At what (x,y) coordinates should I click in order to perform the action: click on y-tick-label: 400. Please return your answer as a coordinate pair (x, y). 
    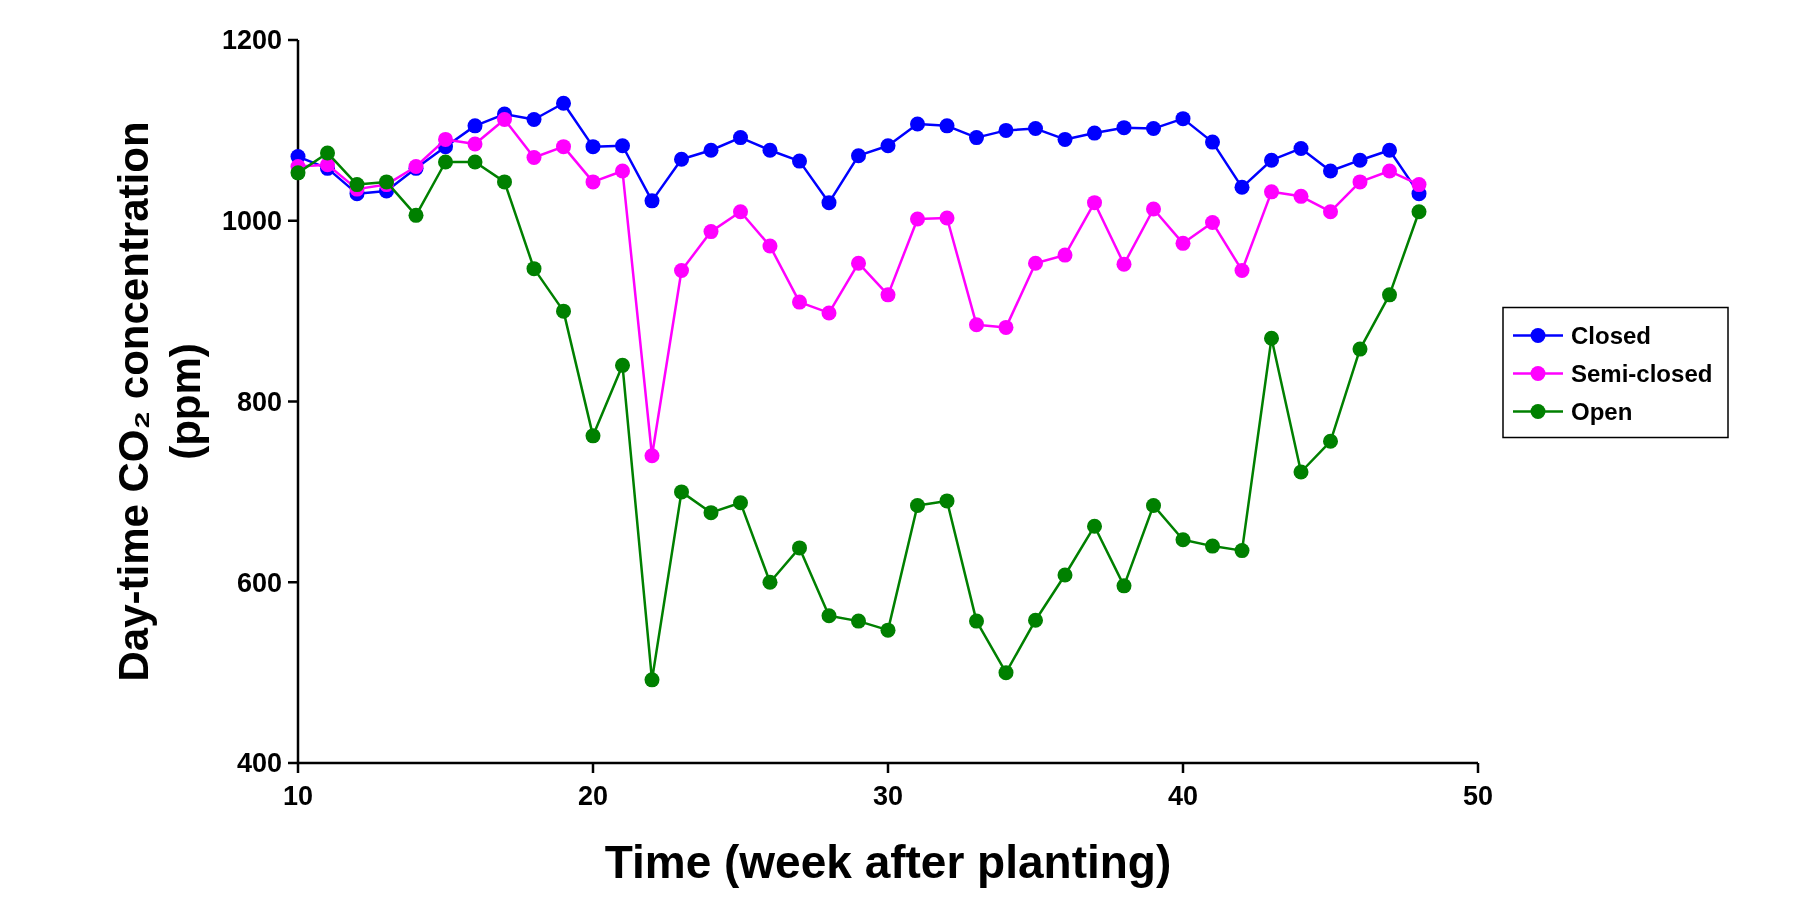
    Looking at the image, I should click on (259, 763).